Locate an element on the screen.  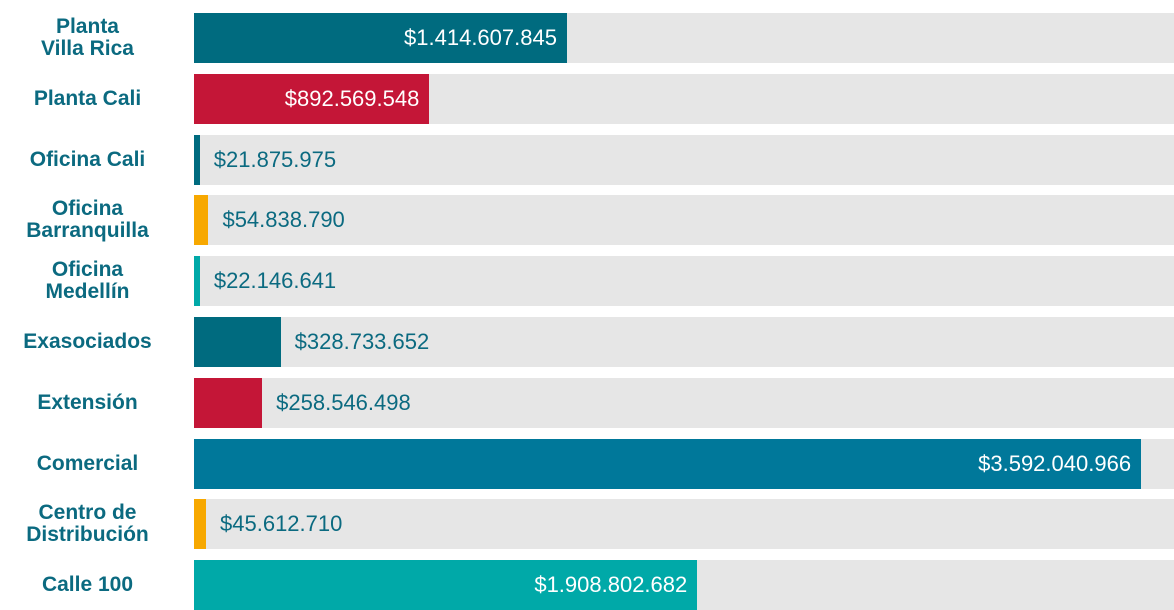
value-label: $22.146.641 is located at coordinates (275, 281).